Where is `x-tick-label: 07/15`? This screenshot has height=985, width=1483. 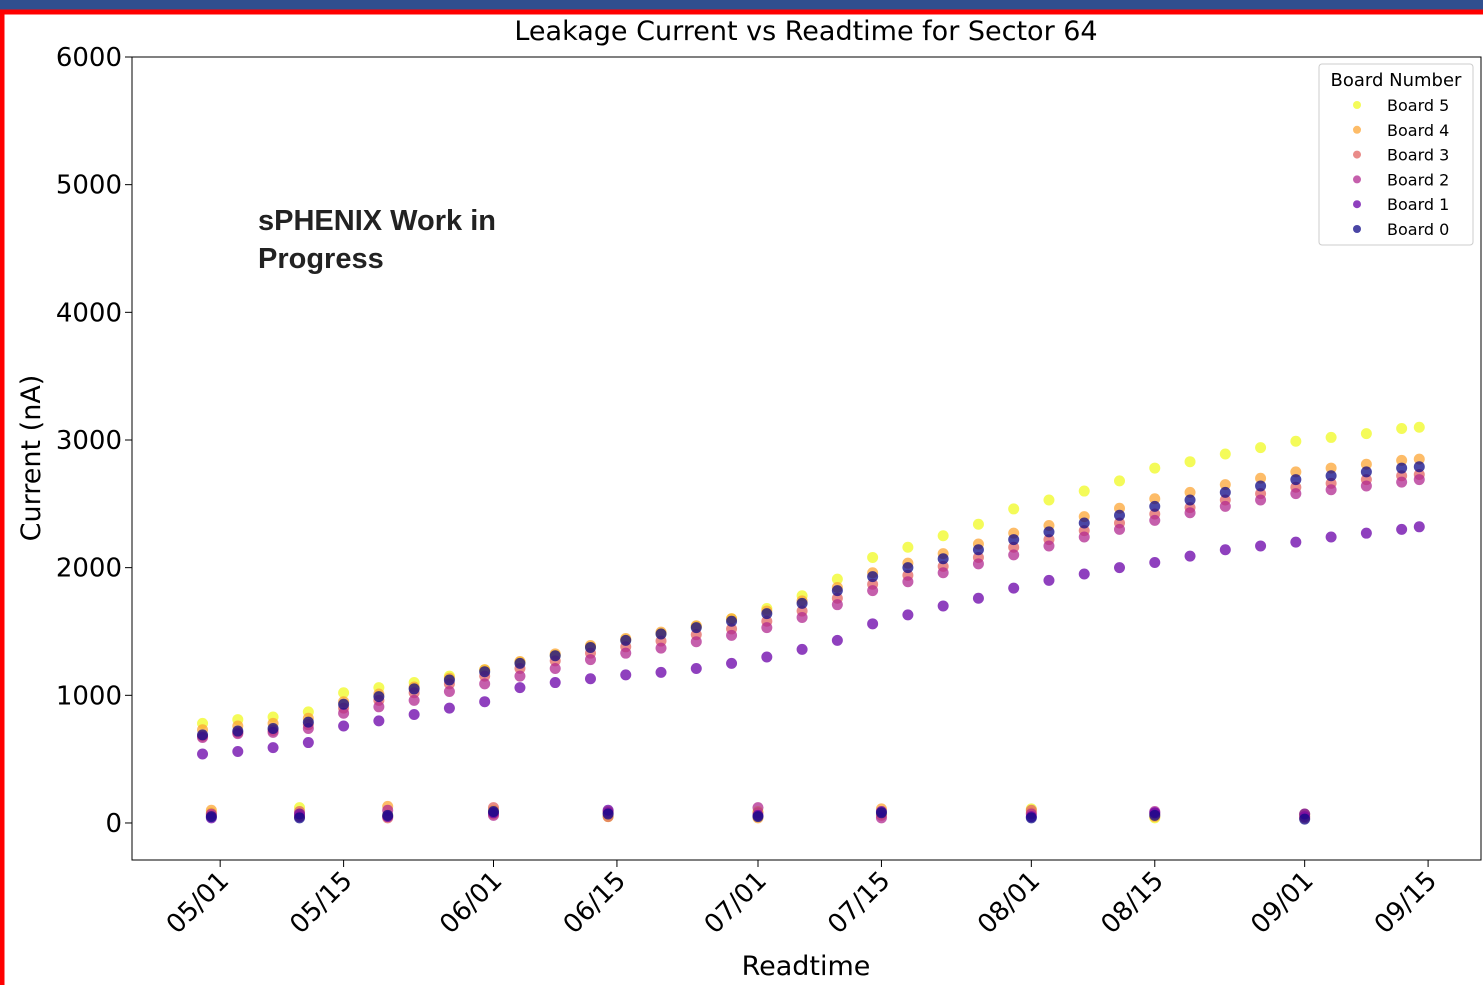
x-tick-label: 07/15 is located at coordinates (859, 903).